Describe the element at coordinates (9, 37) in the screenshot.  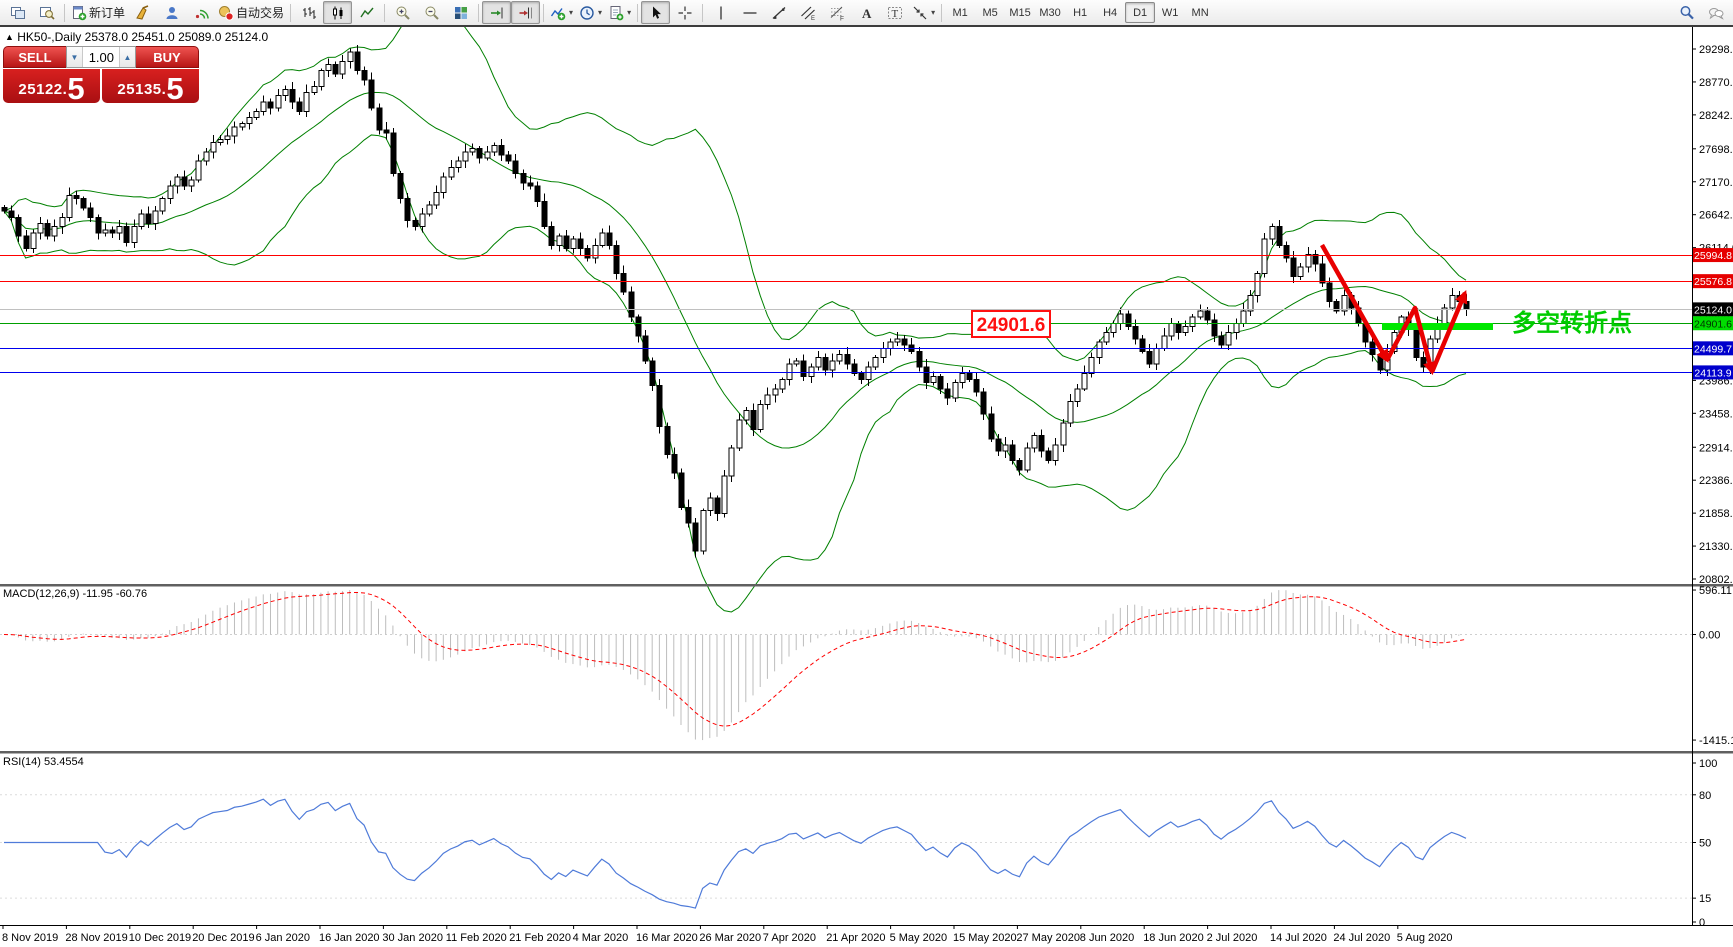
I see `one-click-collapse-icon: ▲` at that location.